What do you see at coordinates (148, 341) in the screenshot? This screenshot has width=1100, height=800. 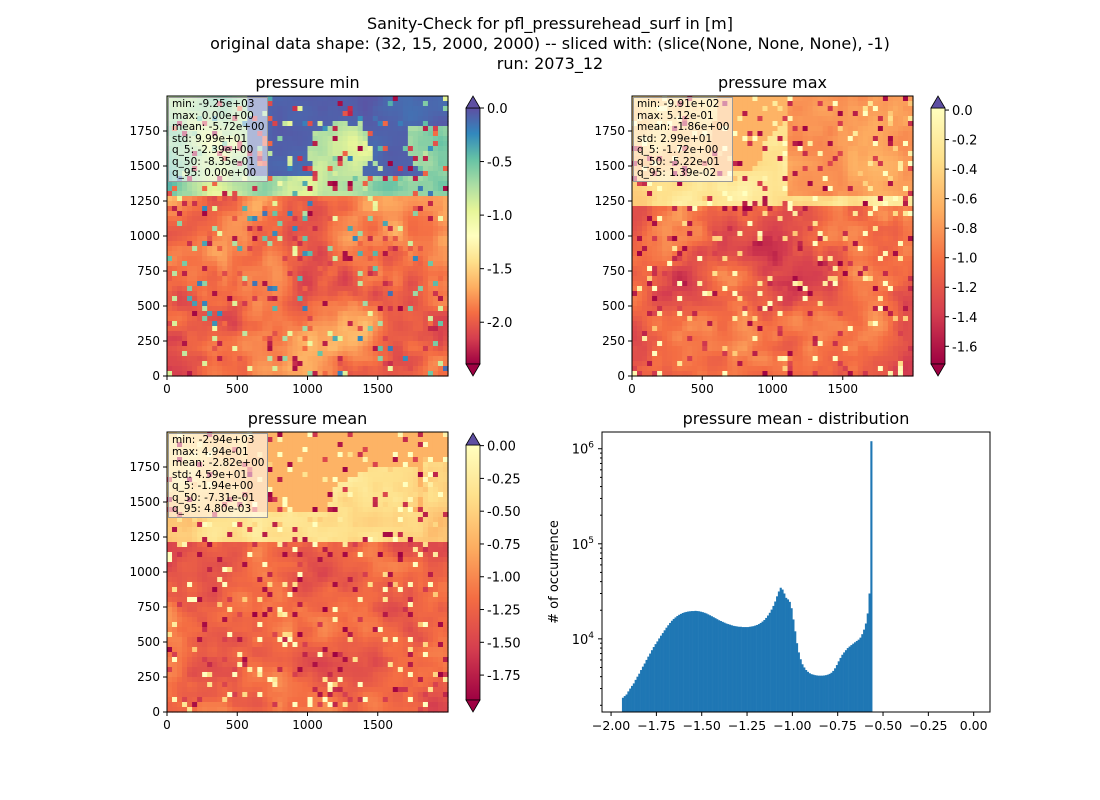 I see `y-tick-label: 250` at bounding box center [148, 341].